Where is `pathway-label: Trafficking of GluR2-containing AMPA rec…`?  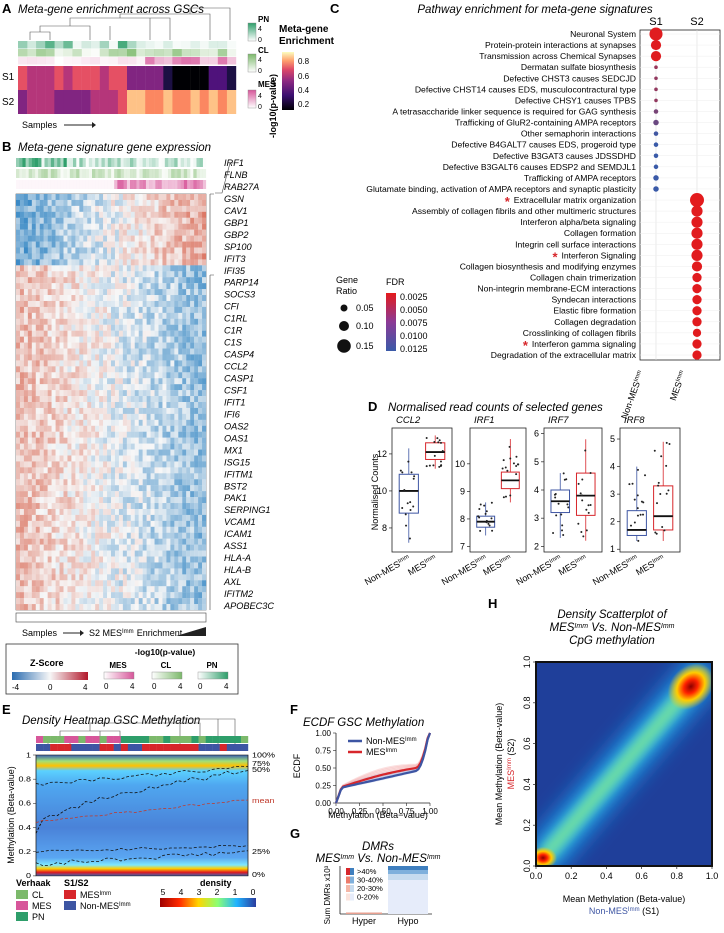 pathway-label: Trafficking of GluR2-containing AMPA rec… is located at coordinates (545, 123).